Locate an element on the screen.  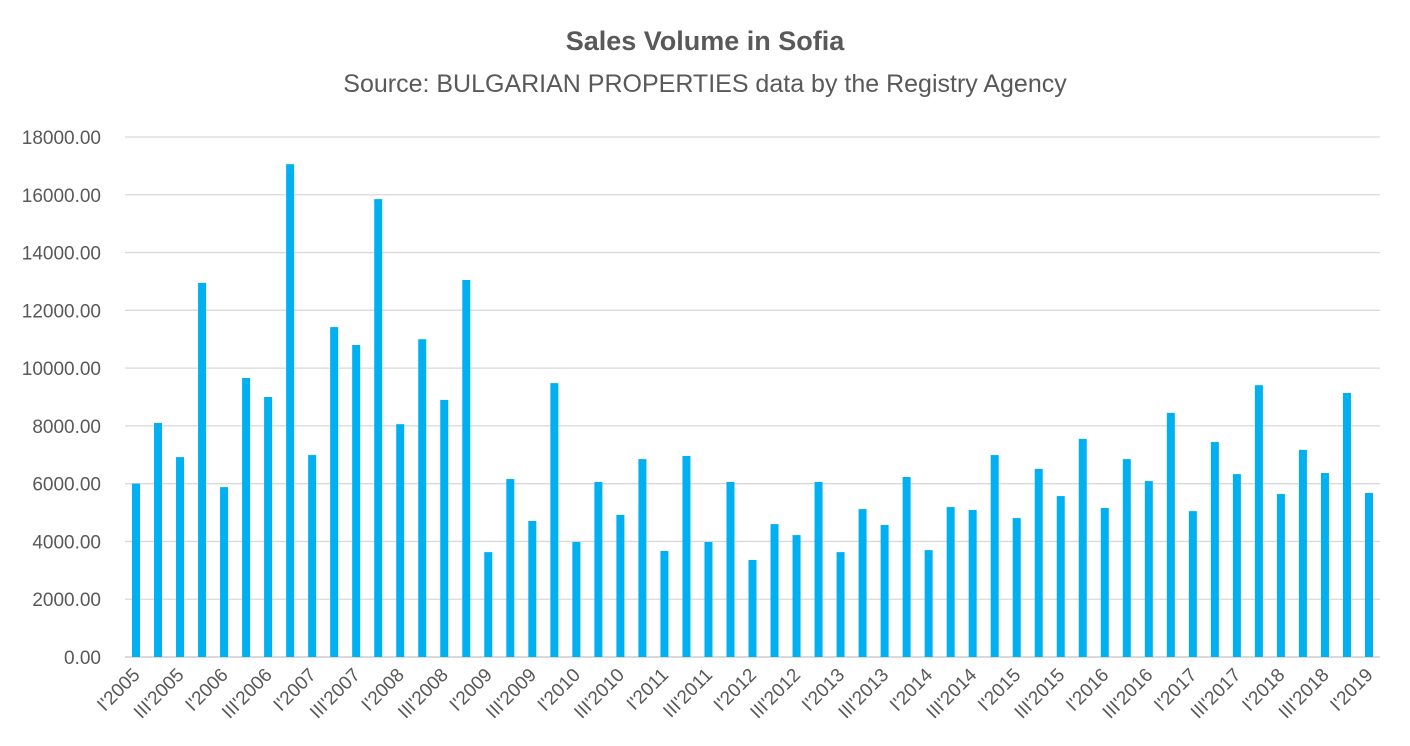
x-tick-label: III'2015 is located at coordinates (1040, 694).